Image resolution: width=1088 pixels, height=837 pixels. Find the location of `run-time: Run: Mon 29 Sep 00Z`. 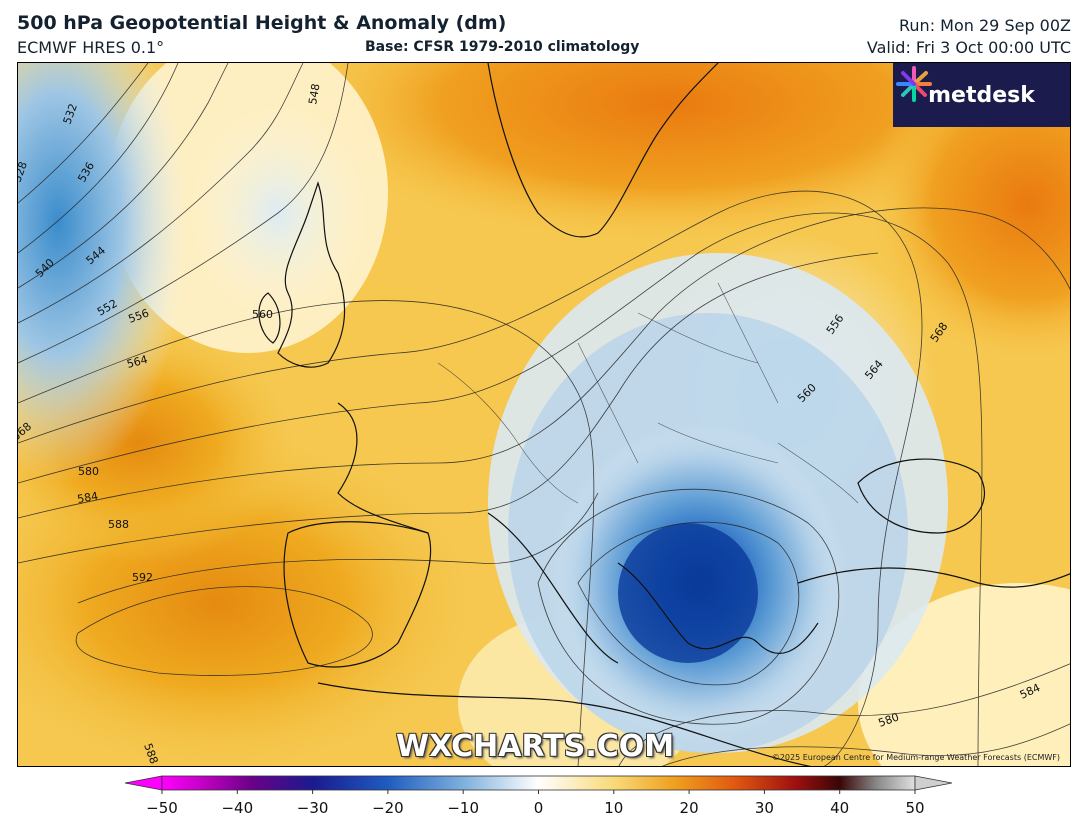

run-time: Run: Mon 29 Sep 00Z is located at coordinates (985, 25).